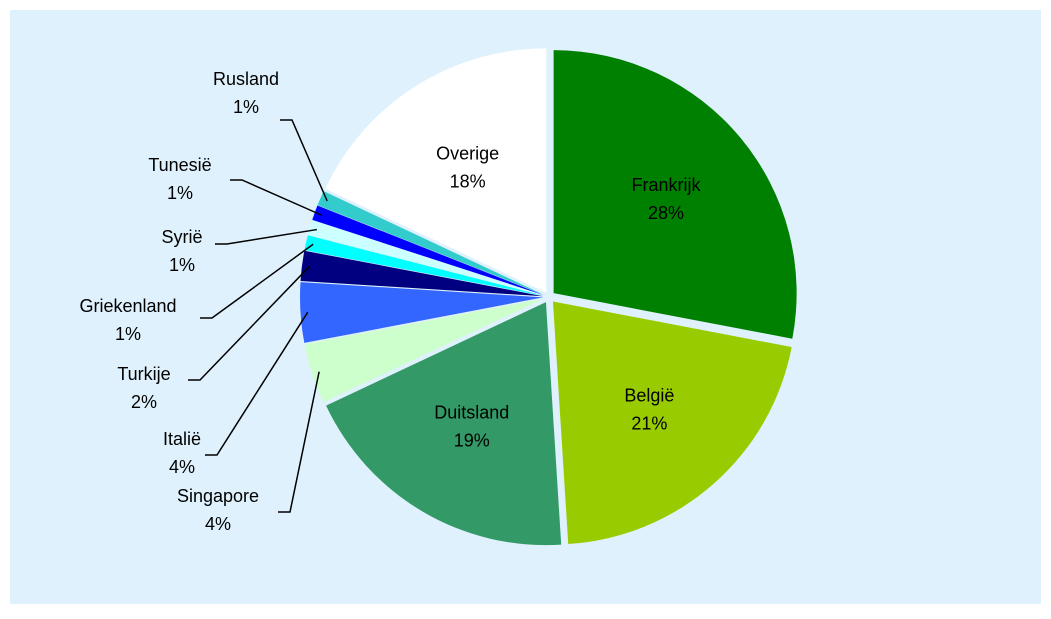 This screenshot has height=619, width=1051. Describe the element at coordinates (666, 213) in the screenshot. I see `slice-value-label: 28%` at that location.